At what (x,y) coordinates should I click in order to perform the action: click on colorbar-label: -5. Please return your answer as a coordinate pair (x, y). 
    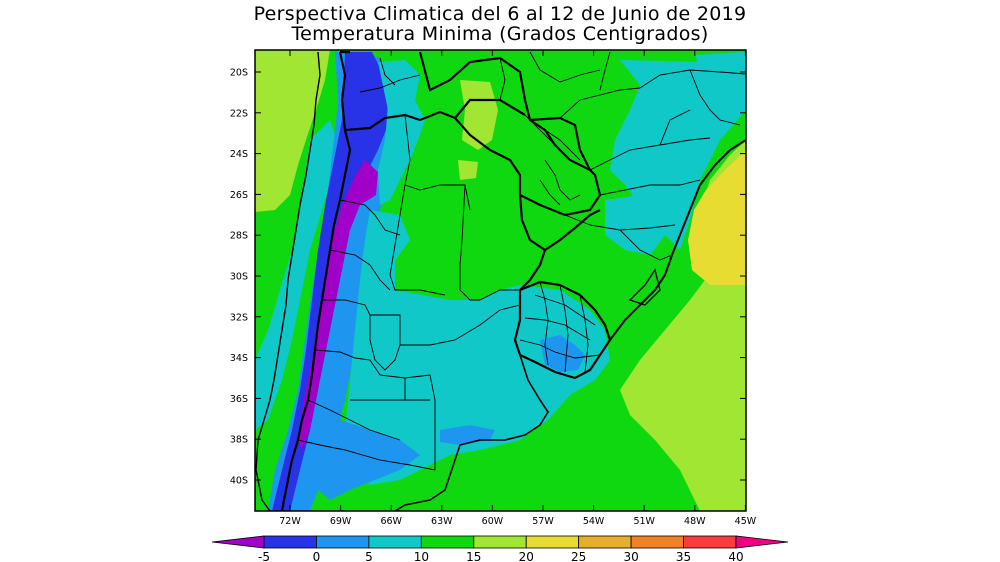
    Looking at the image, I should click on (264, 556).